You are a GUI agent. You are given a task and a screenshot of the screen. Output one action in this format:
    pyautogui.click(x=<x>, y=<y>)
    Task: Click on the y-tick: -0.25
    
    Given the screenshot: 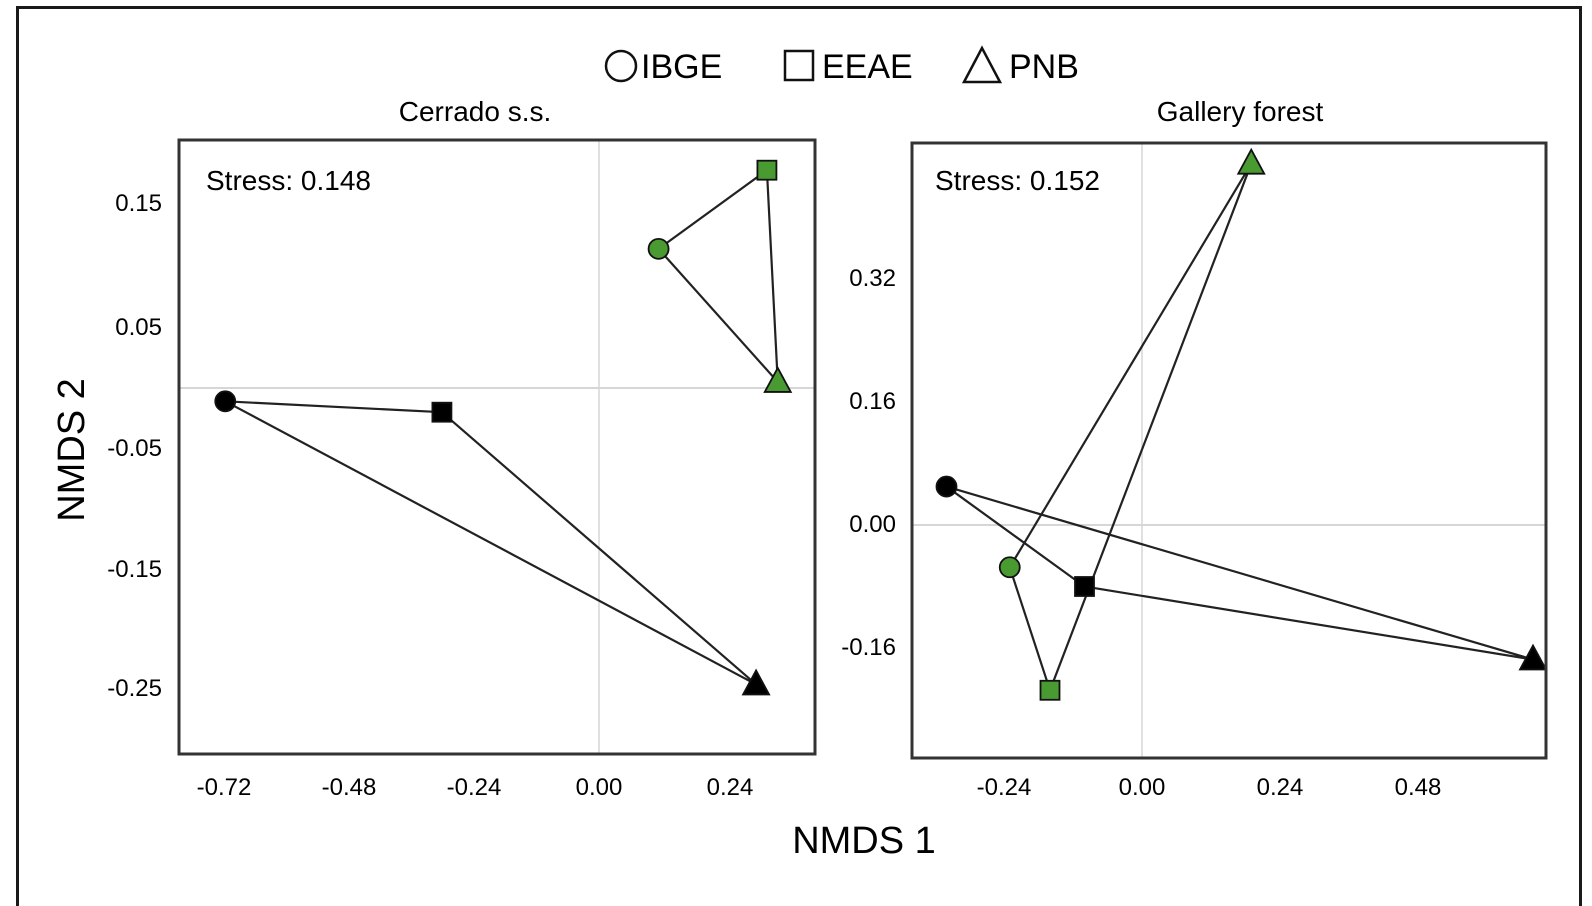 What is the action you would take?
    pyautogui.click(x=134, y=688)
    